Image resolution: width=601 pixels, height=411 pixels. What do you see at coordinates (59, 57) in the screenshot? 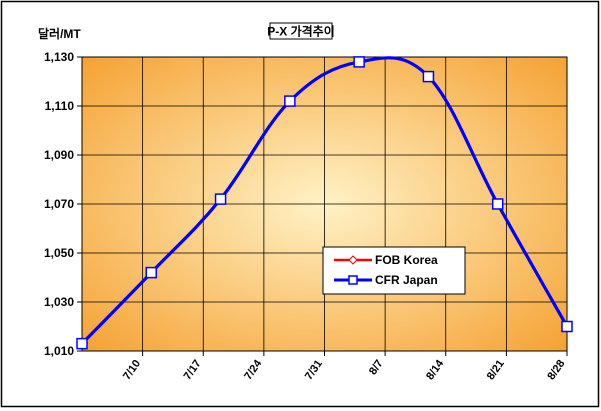
I see `y-tick-label: 1,130` at bounding box center [59, 57].